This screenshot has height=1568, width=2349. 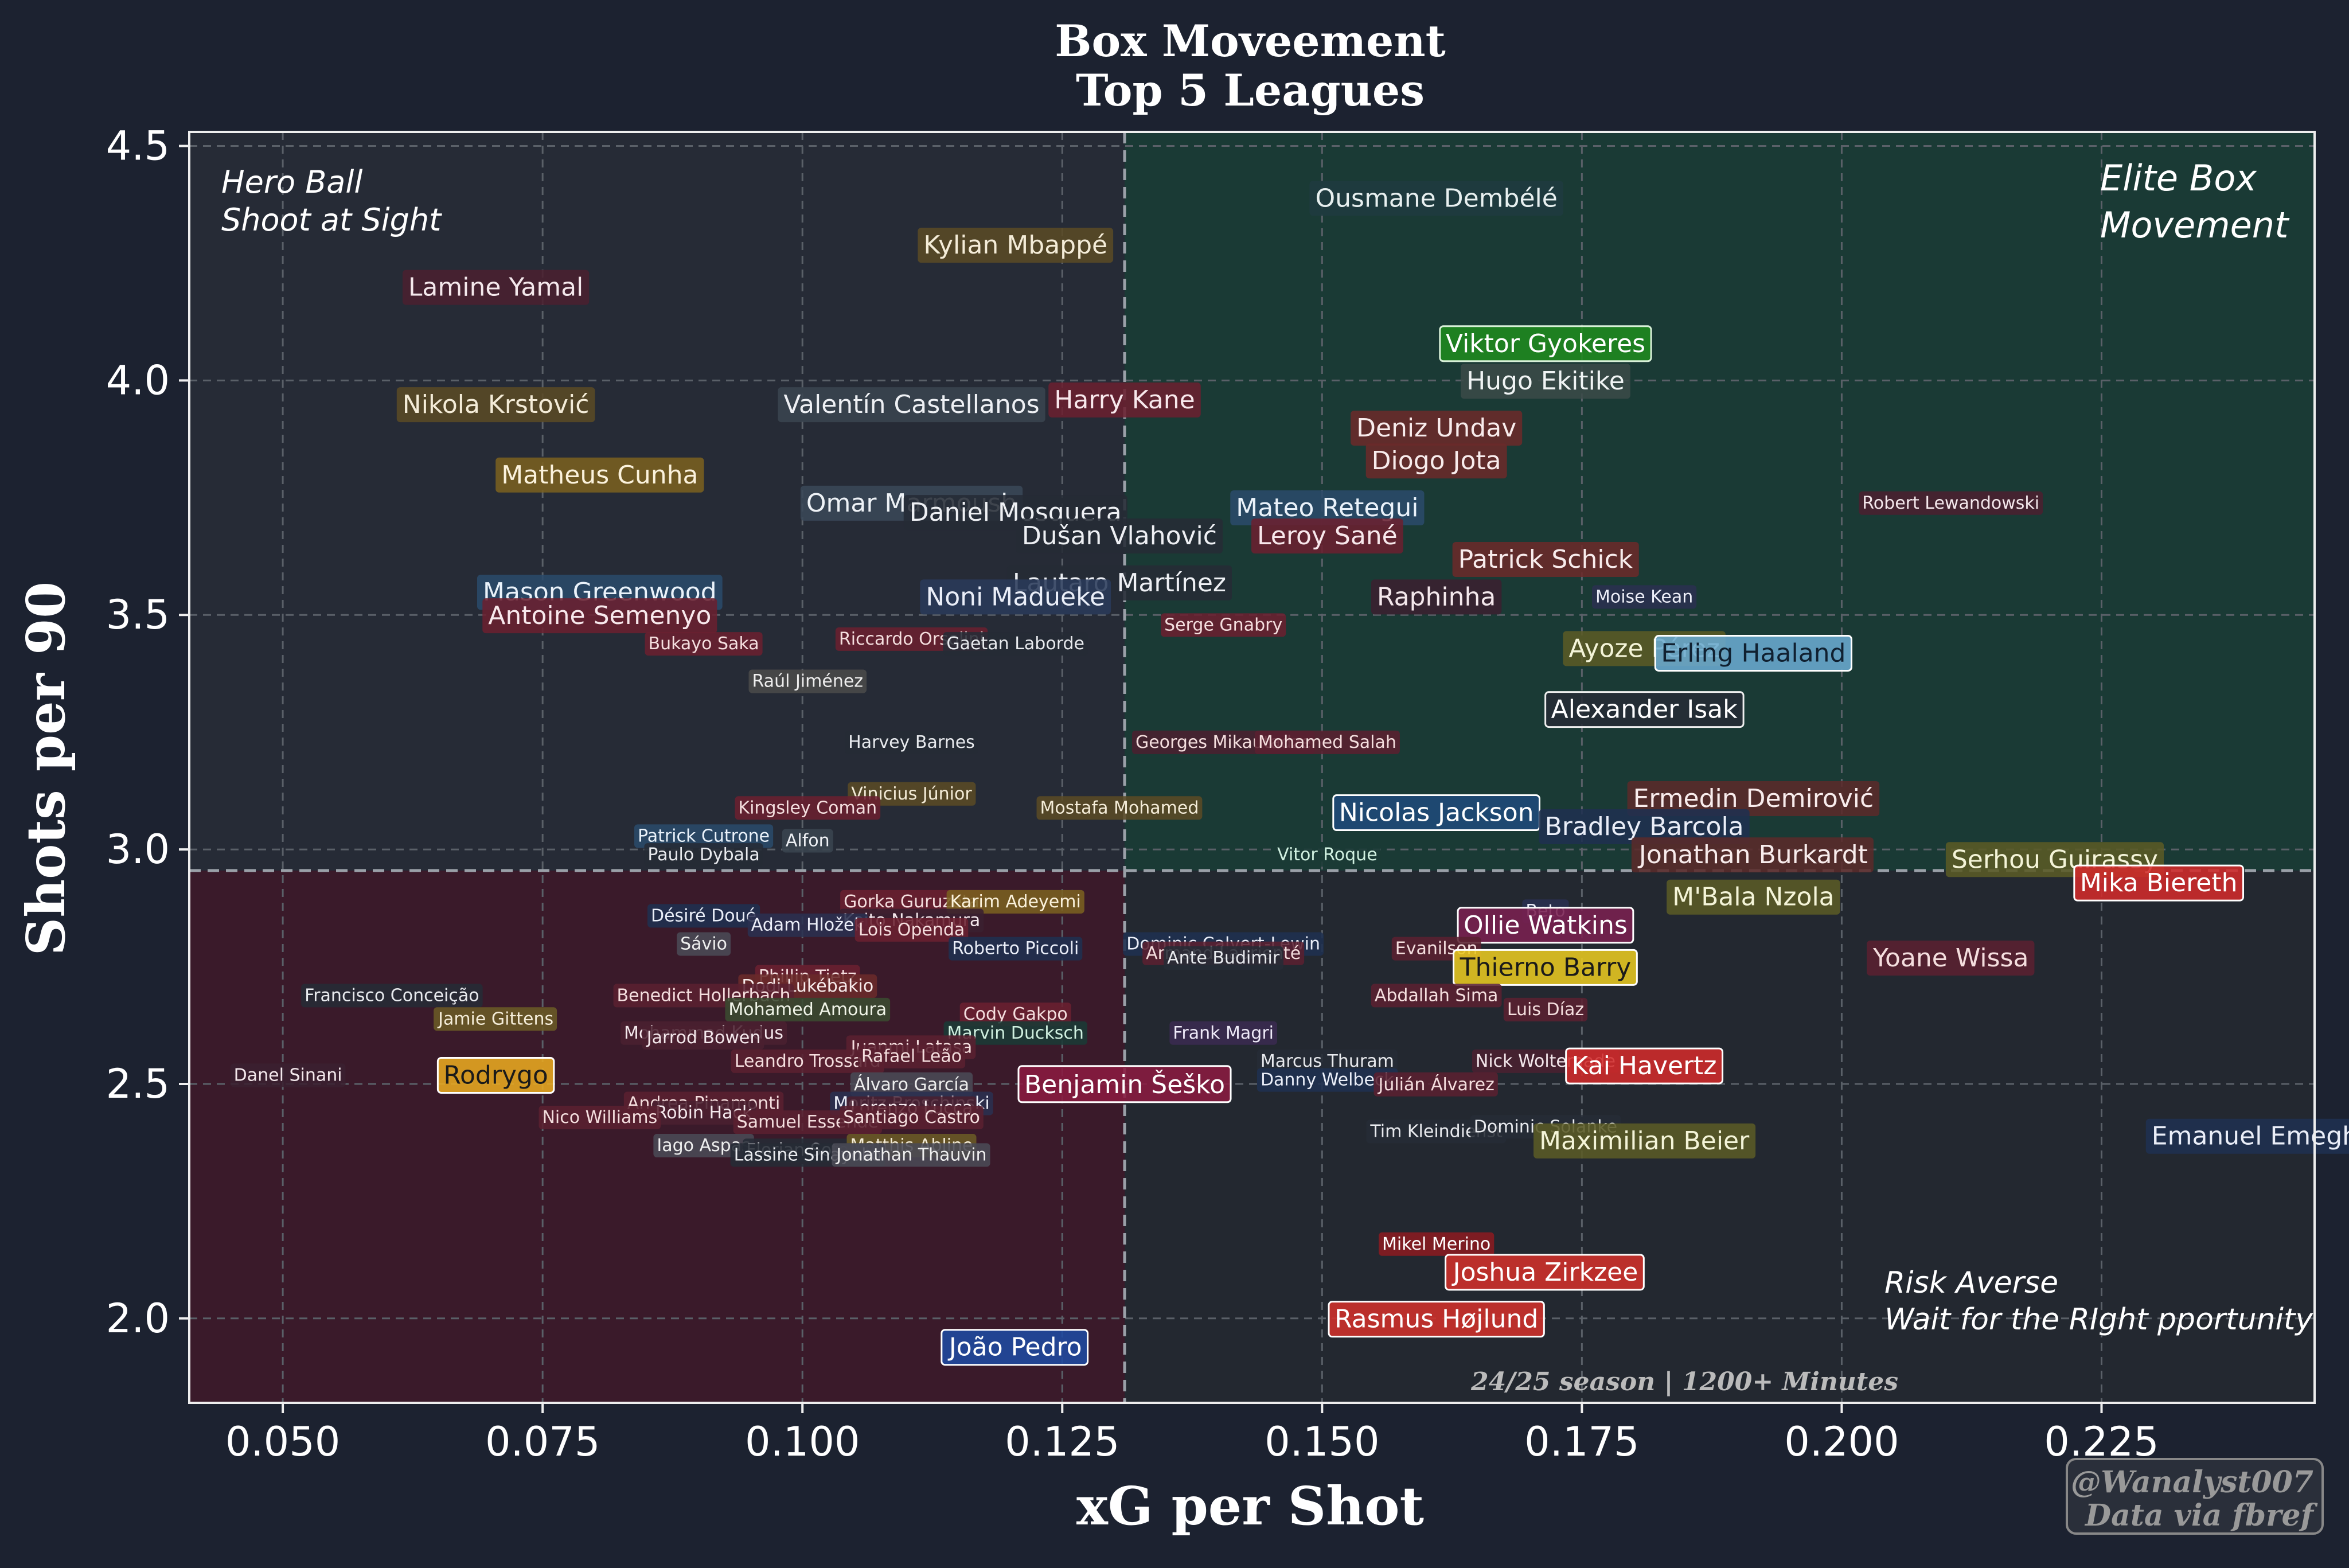 I want to click on data-point: Mika Biereth, so click(x=2158, y=883).